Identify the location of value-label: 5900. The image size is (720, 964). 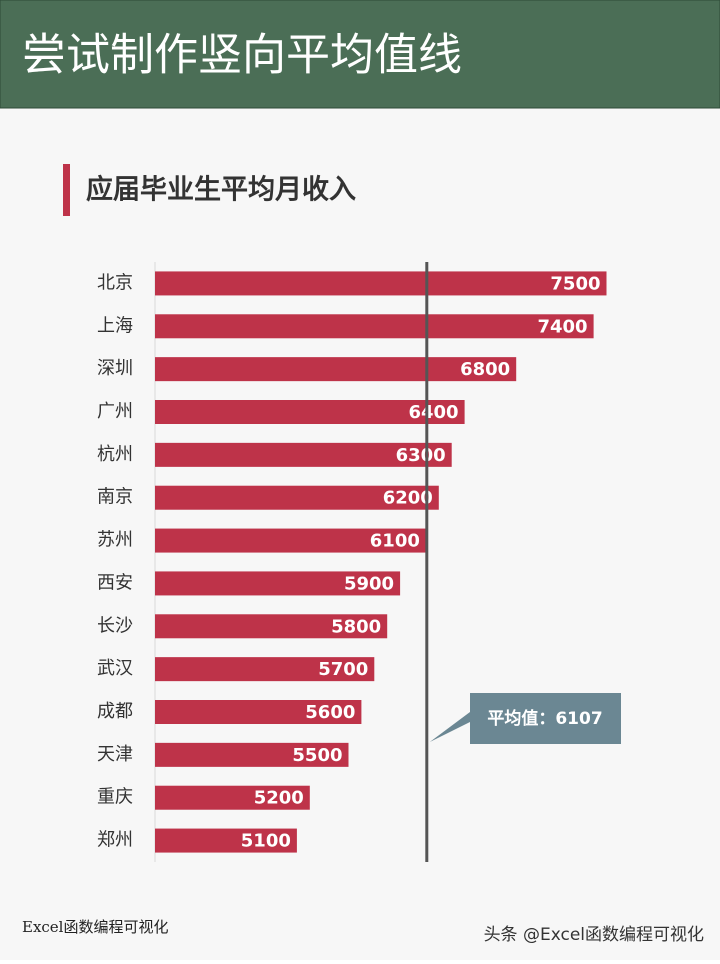
(369, 583).